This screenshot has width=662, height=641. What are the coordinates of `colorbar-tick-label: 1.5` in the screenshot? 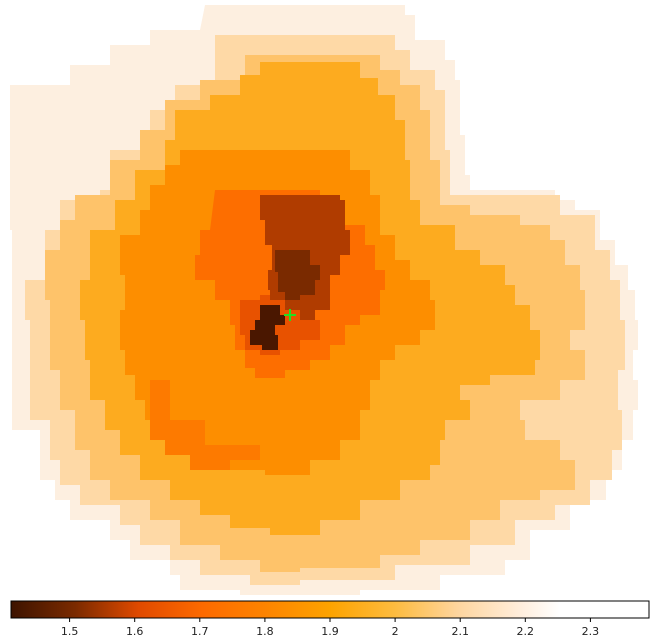 It's located at (70, 631).